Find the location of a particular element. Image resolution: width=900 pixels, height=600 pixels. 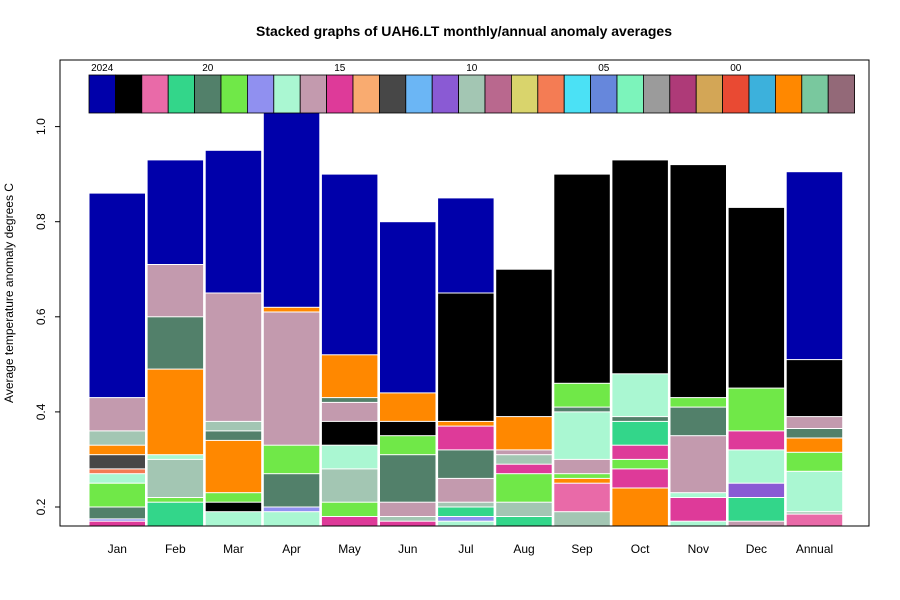

bar-stack-dec is located at coordinates (756, 366).